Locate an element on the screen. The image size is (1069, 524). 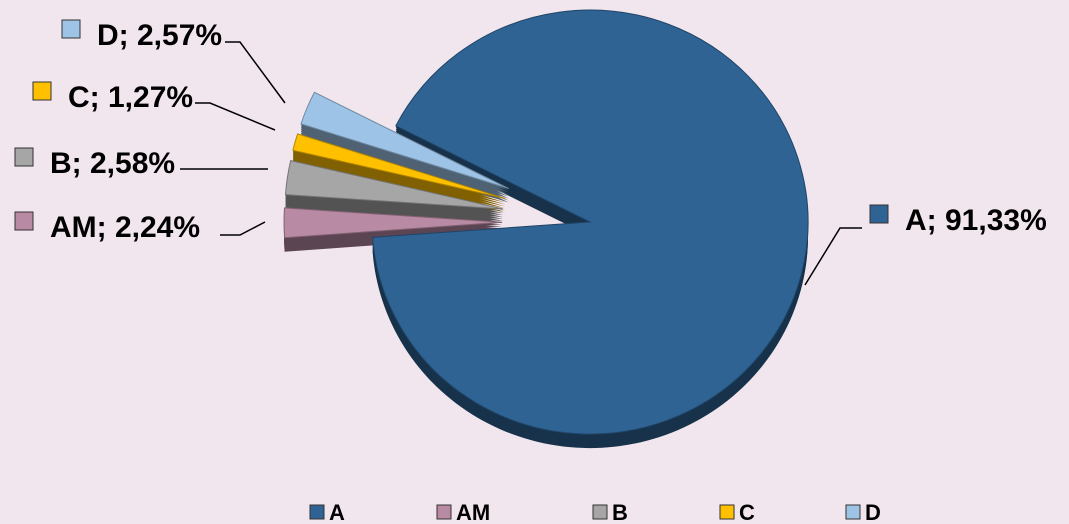
leader-line-c is located at coordinates (235, 116).